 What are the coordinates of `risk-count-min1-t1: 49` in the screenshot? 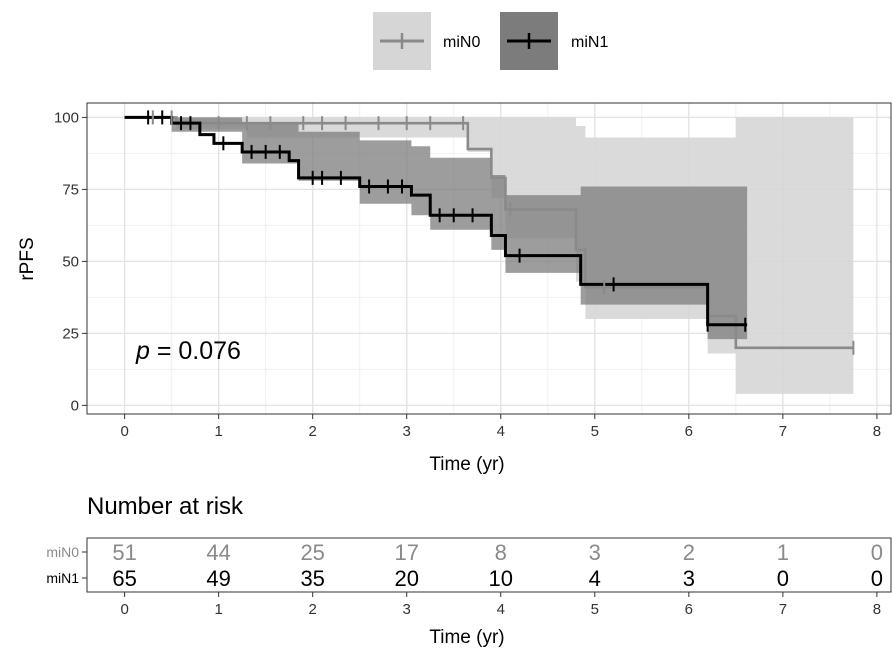 It's located at (218, 578).